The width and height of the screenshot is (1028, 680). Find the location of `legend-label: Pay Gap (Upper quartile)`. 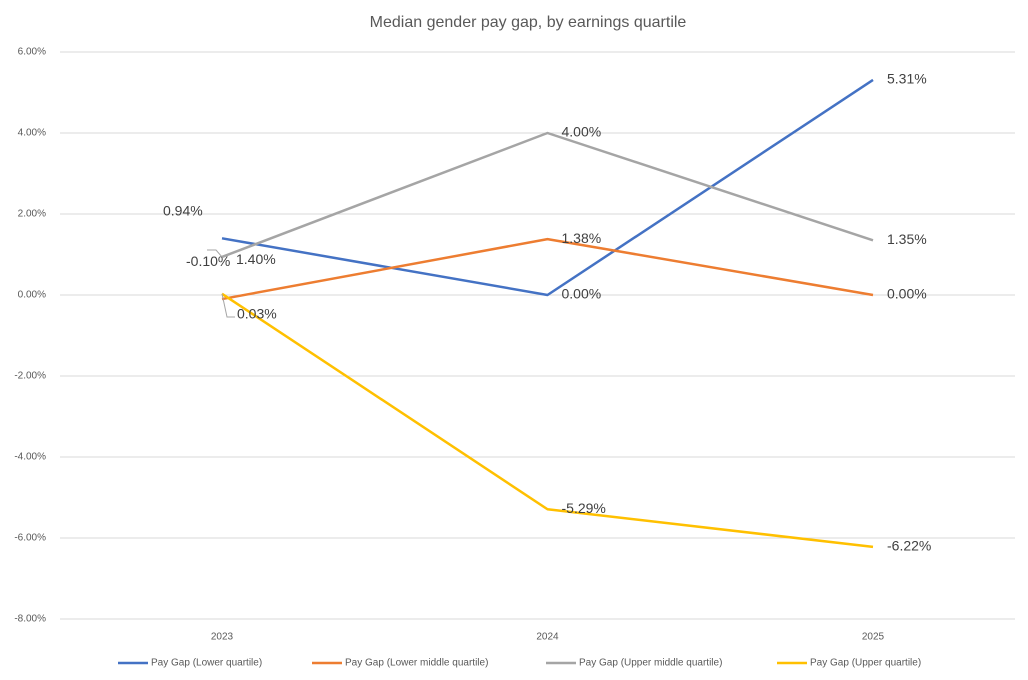

legend-label: Pay Gap (Upper quartile) is located at coordinates (865, 663).